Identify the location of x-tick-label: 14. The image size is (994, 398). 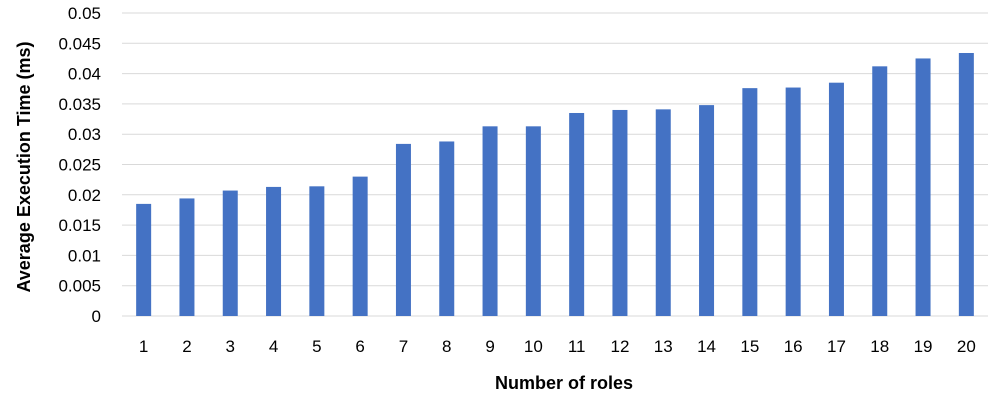
(706, 346).